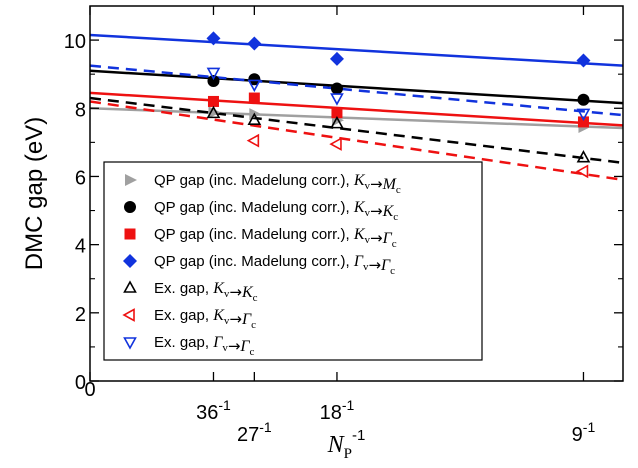  I want to click on legend-entry-ex-gap-k-v-c: Ex. gap, Kv→Γc, so click(189, 319).